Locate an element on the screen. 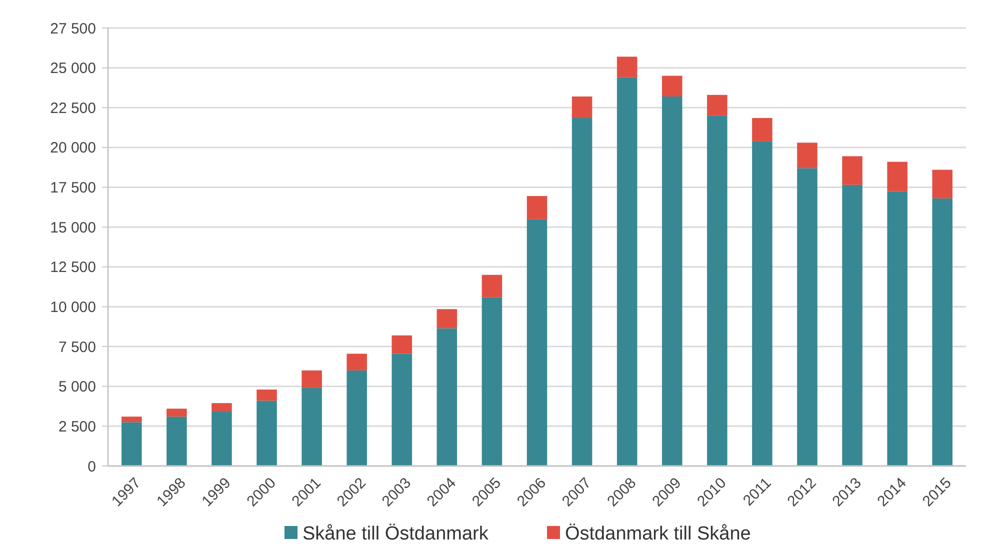 This screenshot has width=994, height=556. y-tick-label: 25 000 is located at coordinates (73, 69).